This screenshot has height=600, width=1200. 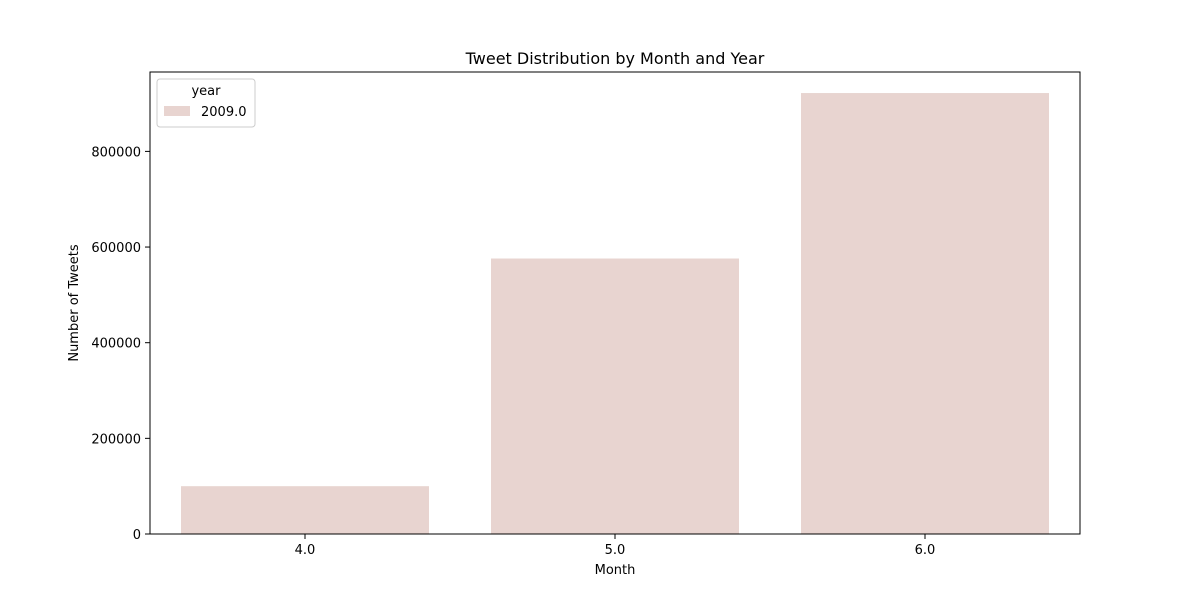 What do you see at coordinates (74, 303) in the screenshot?
I see `y-axis-label: Number of Tweets` at bounding box center [74, 303].